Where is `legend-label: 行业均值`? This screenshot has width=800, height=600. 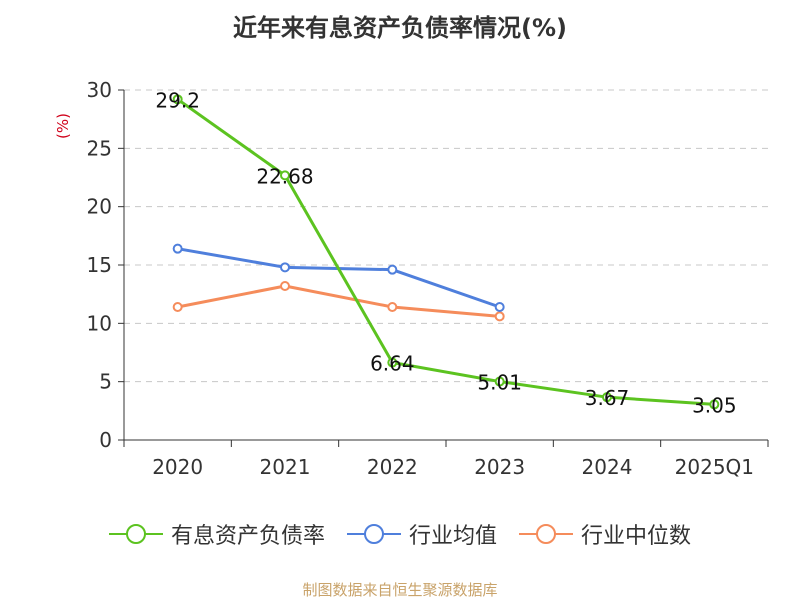 legend-label: 行业均值 is located at coordinates (452, 536).